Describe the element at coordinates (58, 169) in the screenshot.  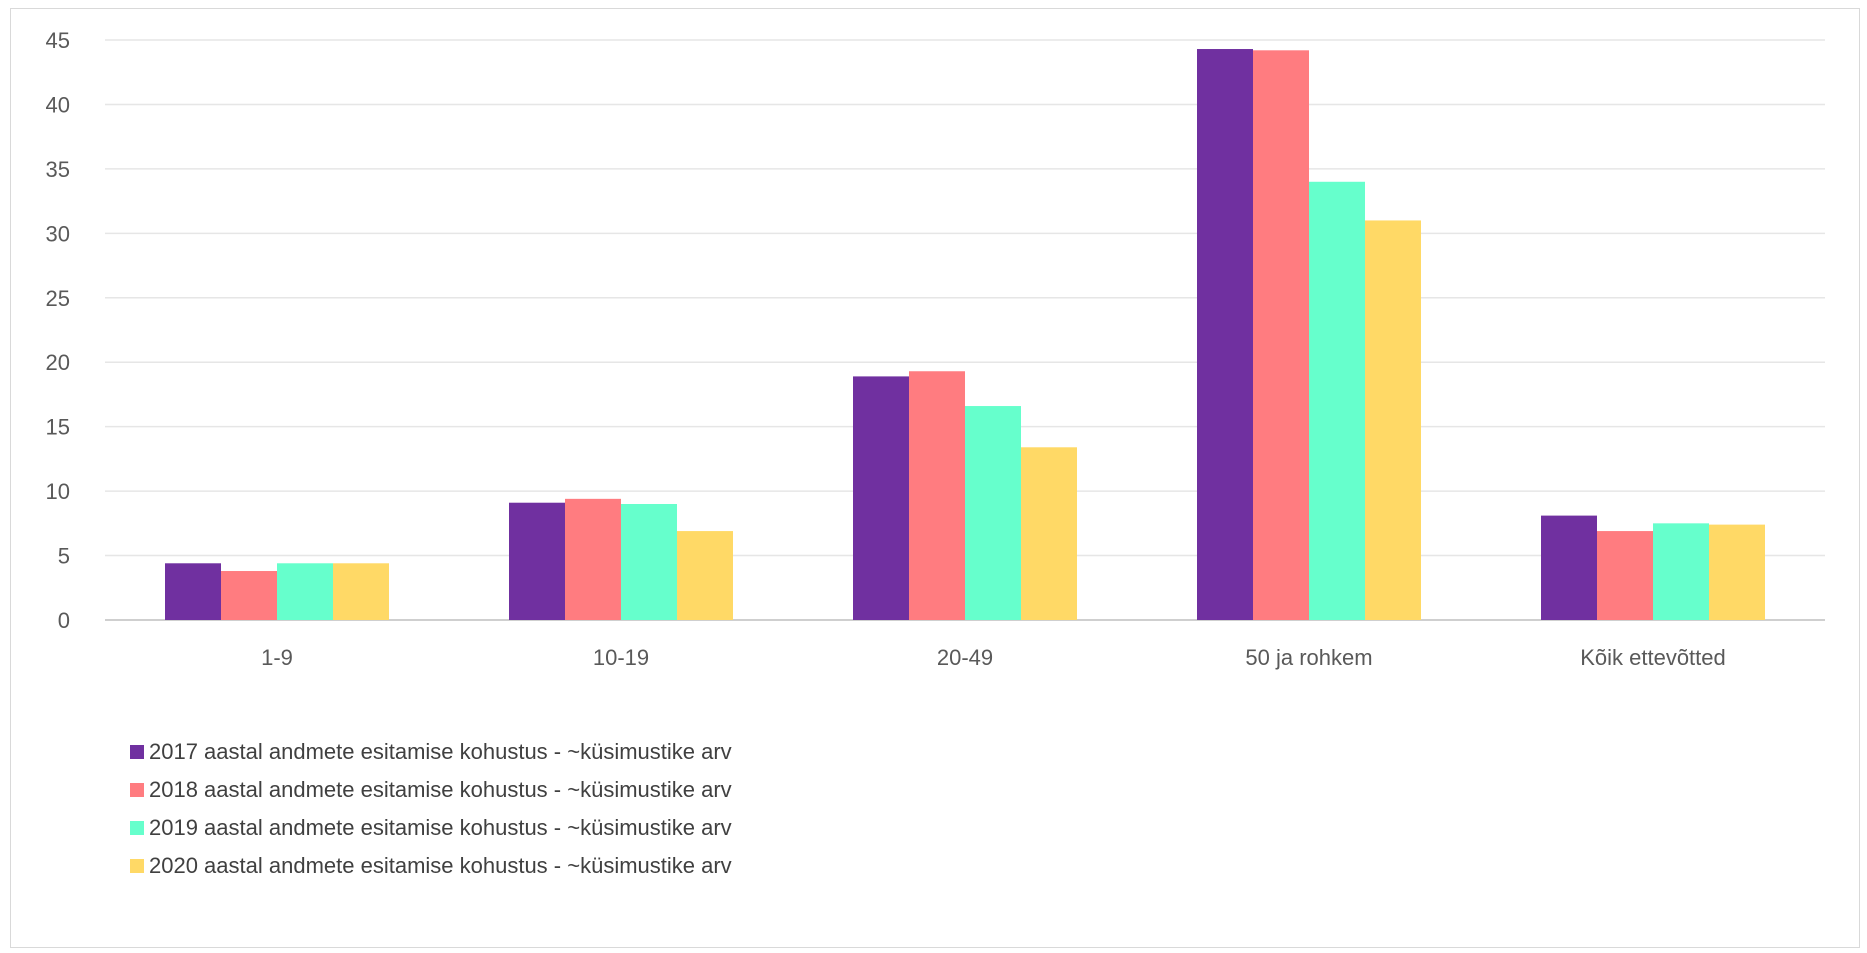
I see `y-tick-label: 35` at that location.